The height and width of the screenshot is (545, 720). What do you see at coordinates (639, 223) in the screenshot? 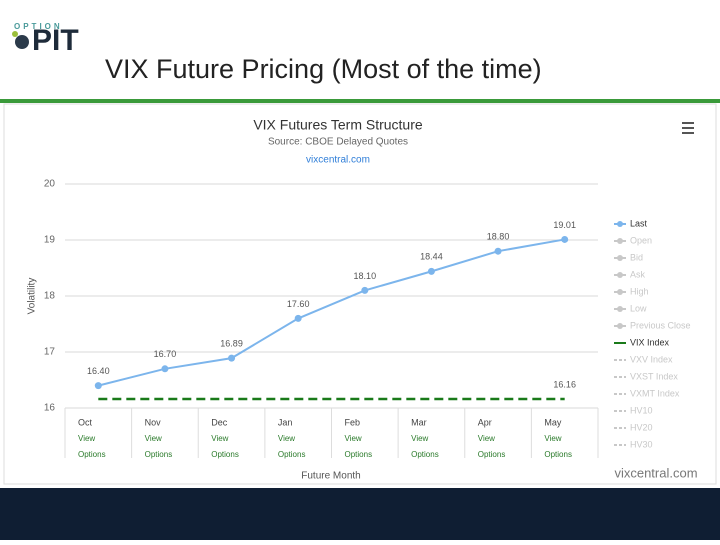
I see `legend-label: Last` at bounding box center [639, 223].